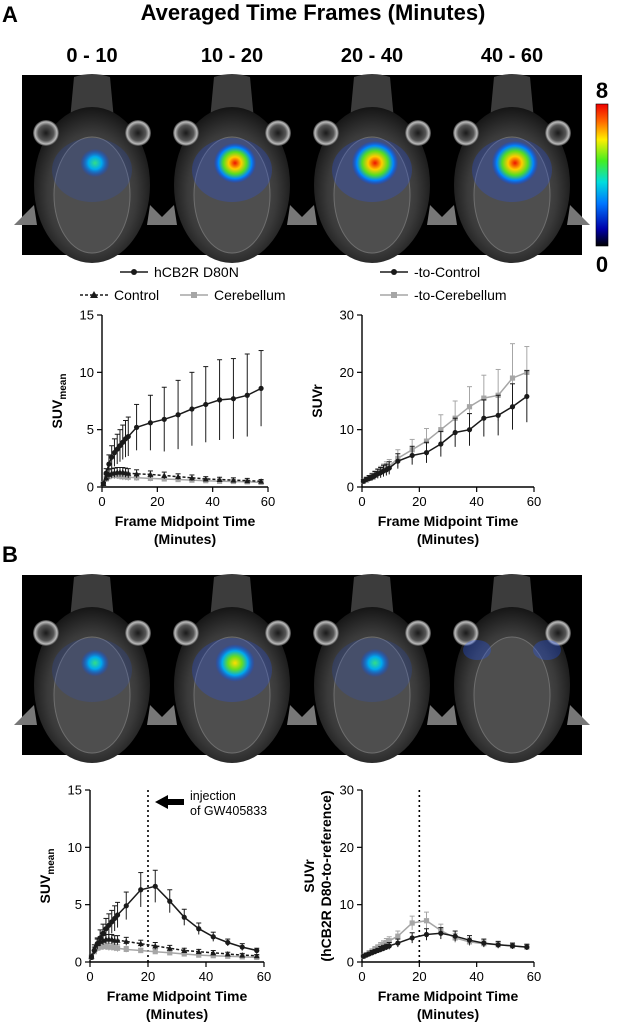 This screenshot has height=1031, width=627. I want to click on series-hcb2r-d80n, so click(182, 418).